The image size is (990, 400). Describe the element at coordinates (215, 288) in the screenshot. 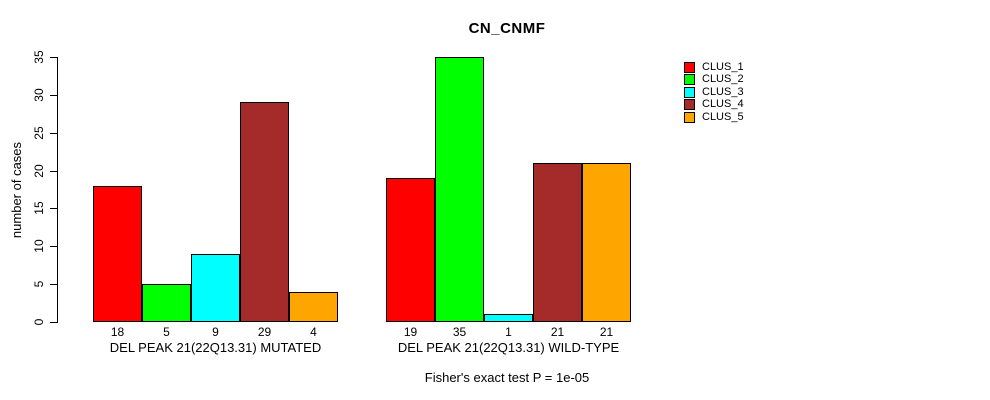

I see `bar-clus_3-group1` at that location.